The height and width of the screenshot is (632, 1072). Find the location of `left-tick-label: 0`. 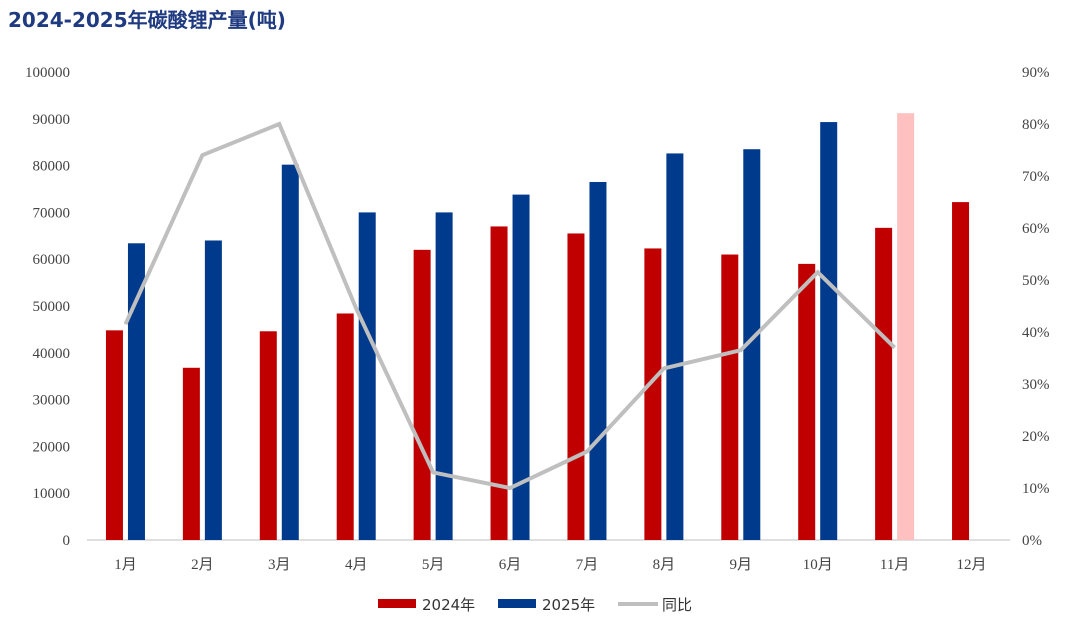

left-tick-label: 0 is located at coordinates (67, 541).